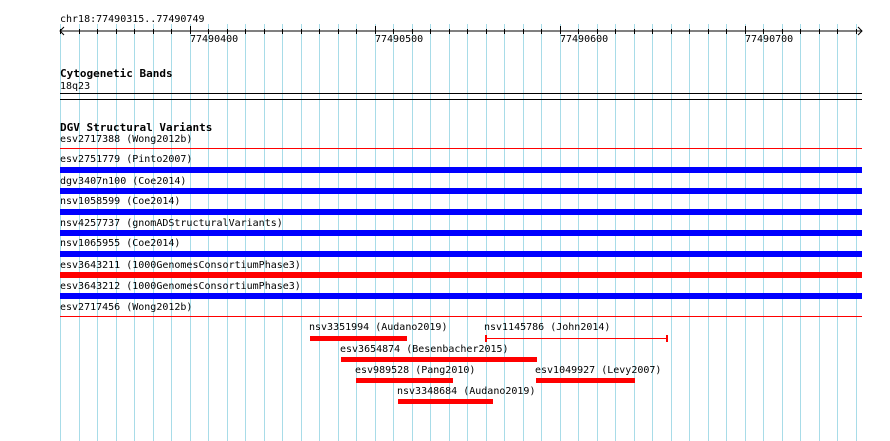  I want to click on variant-label: nsv1058599 (Coe2014), so click(120, 201).